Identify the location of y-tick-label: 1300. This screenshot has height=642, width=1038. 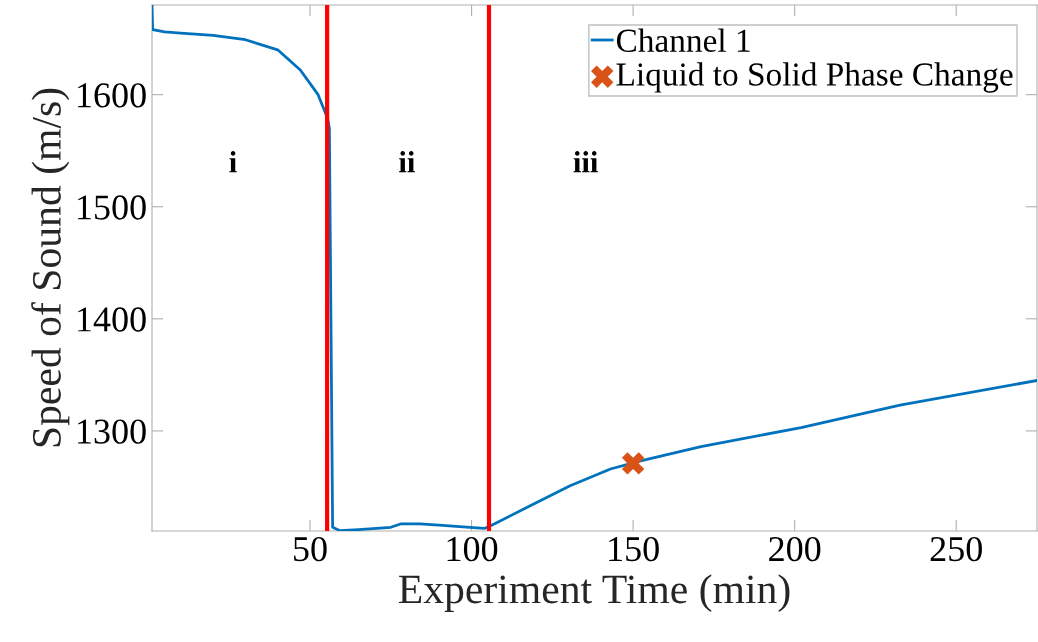
(112, 431).